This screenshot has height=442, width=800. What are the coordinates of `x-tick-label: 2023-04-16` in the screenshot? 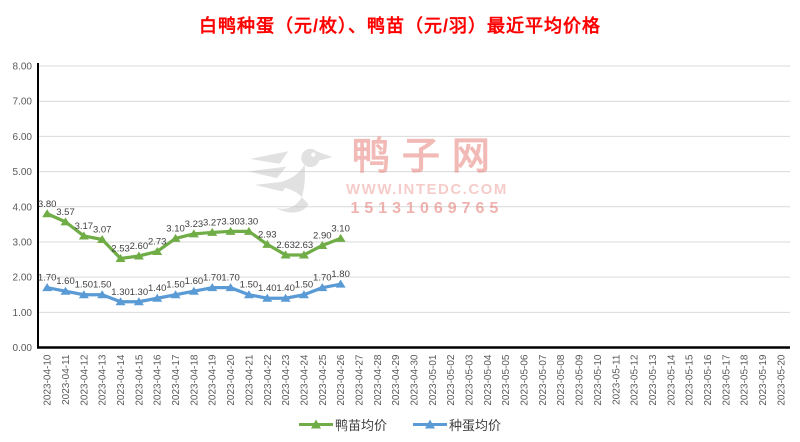 It's located at (158, 380).